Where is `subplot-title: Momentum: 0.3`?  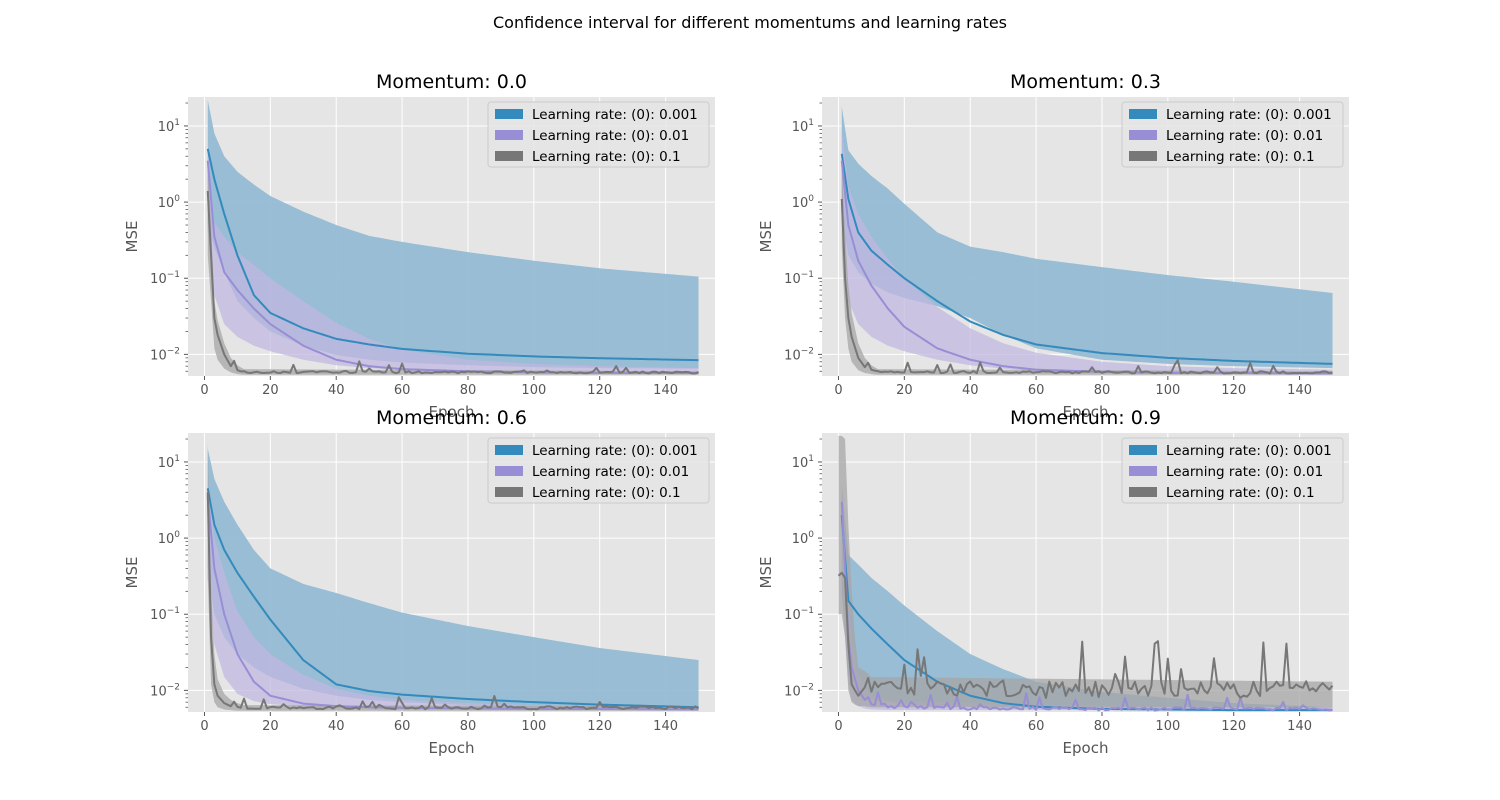 subplot-title: Momentum: 0.3 is located at coordinates (1085, 82).